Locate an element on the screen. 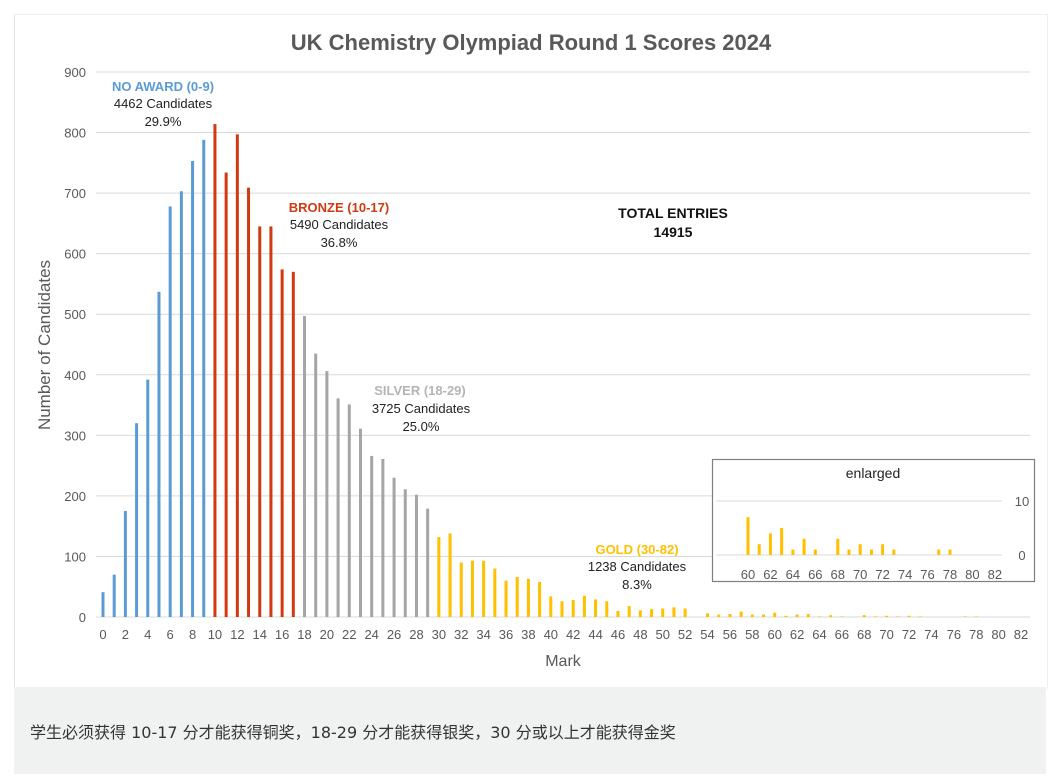 The height and width of the screenshot is (783, 1056). x-tick-label: 6 is located at coordinates (170, 634).